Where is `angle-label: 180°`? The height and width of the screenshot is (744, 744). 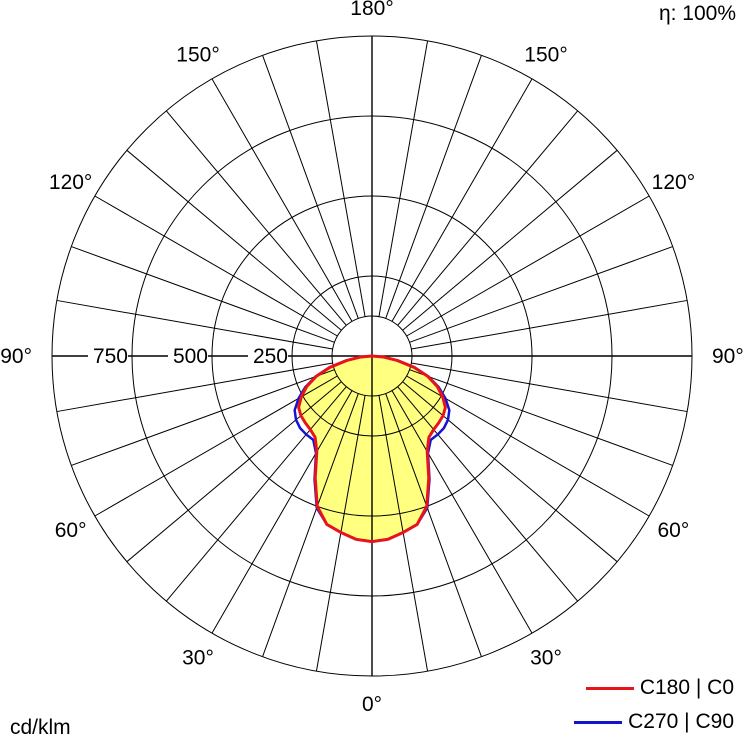
angle-label: 180° is located at coordinates (371, 10).